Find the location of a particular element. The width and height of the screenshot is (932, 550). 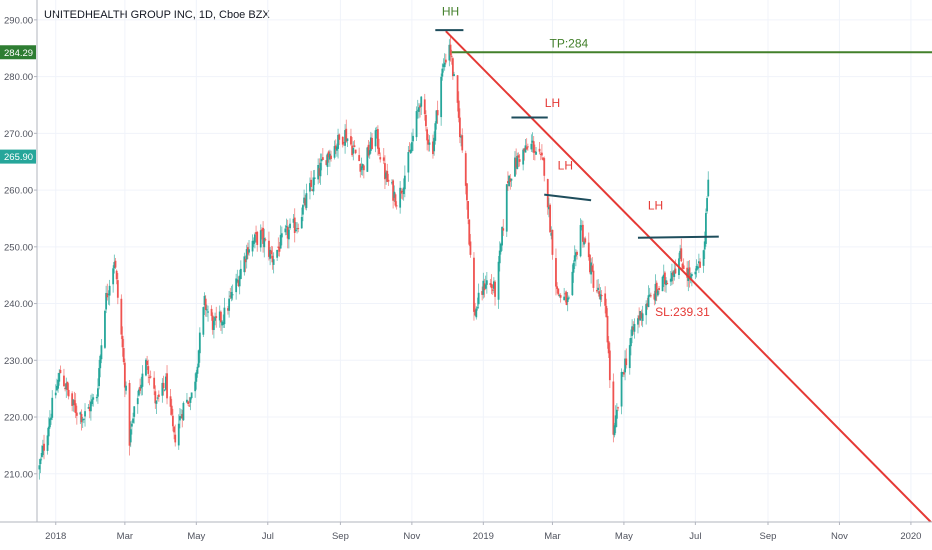

x-tick-label: 2020 is located at coordinates (910, 536).